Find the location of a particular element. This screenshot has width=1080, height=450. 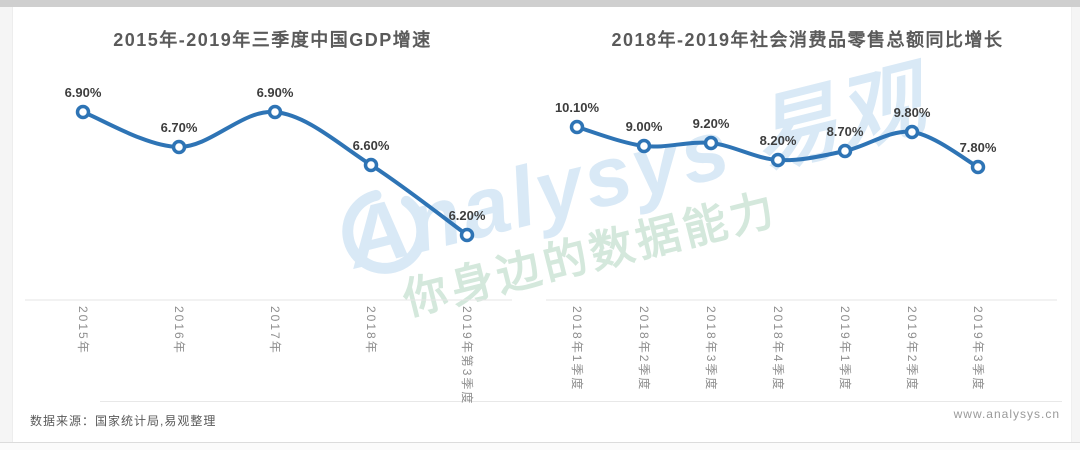

right-border-strip is located at coordinates (1075, 224).